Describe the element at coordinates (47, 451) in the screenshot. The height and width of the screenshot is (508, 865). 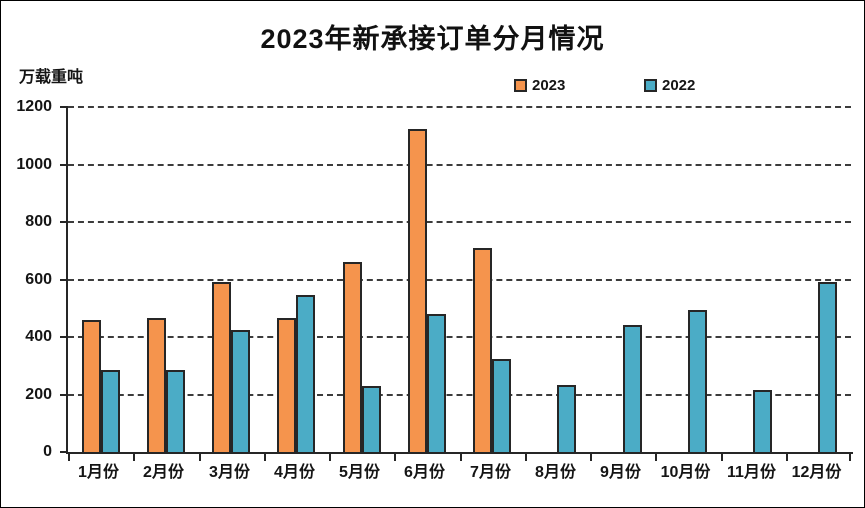
I see `y-tick-label-0: 0` at that location.